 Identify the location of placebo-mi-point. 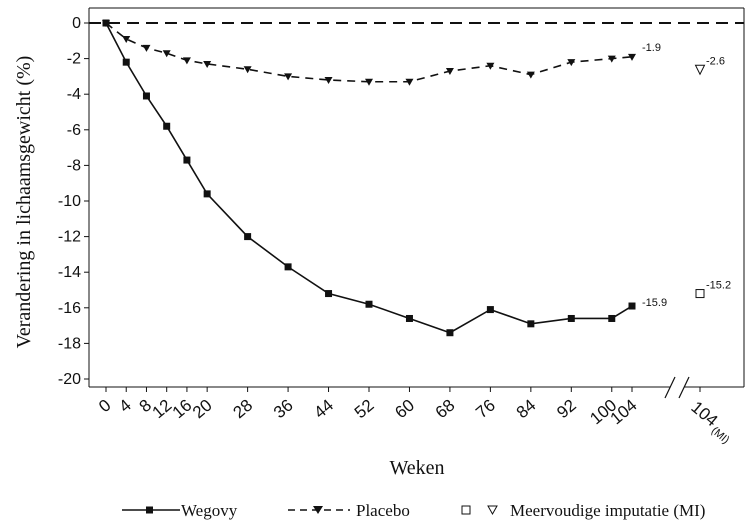
(700, 70).